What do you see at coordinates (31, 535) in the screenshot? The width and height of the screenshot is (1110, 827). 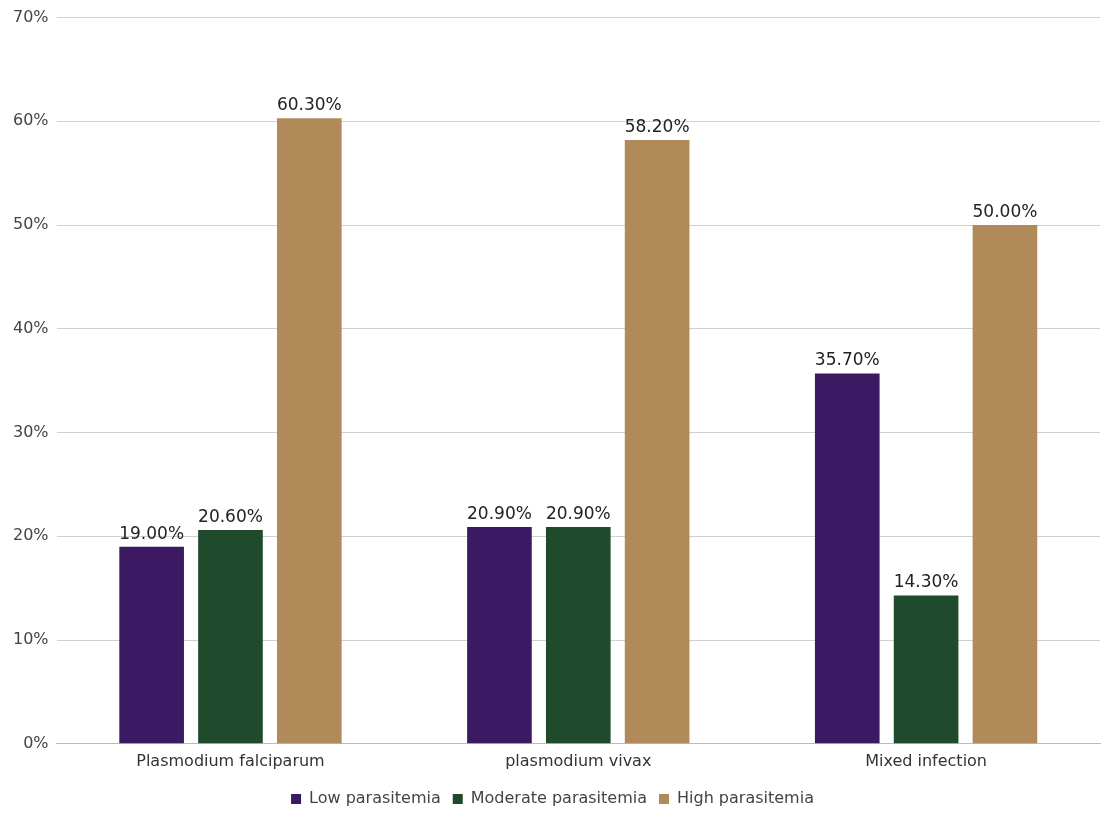 I see `y-tick-label: 20%` at bounding box center [31, 535].